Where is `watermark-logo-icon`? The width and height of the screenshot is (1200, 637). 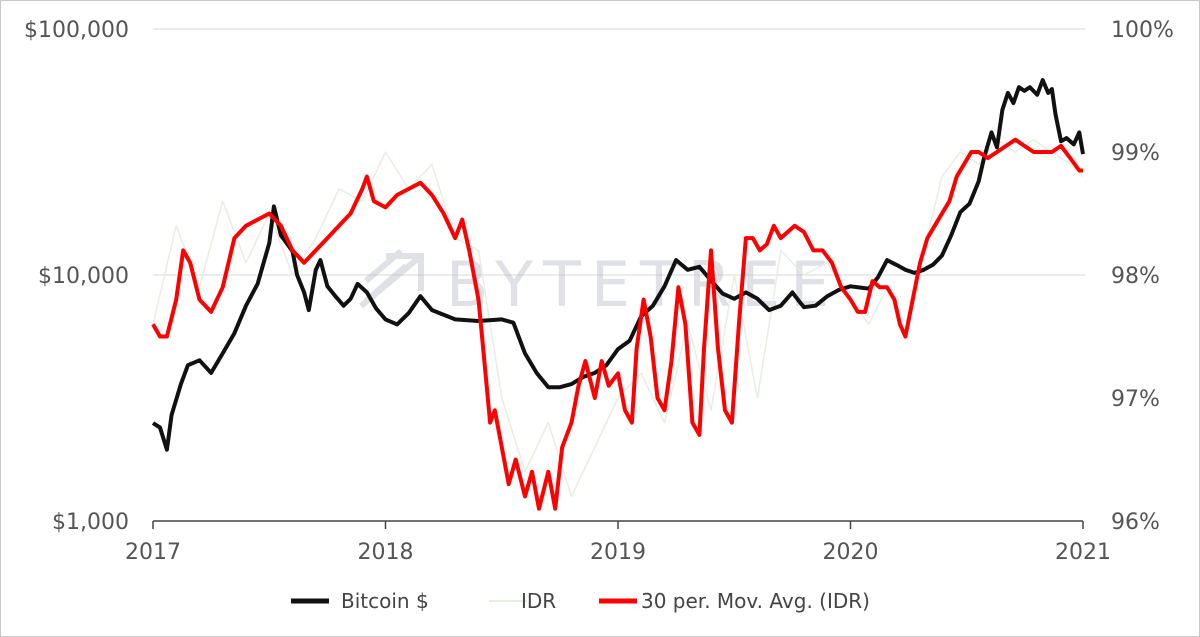 watermark-logo-icon is located at coordinates (391, 278).